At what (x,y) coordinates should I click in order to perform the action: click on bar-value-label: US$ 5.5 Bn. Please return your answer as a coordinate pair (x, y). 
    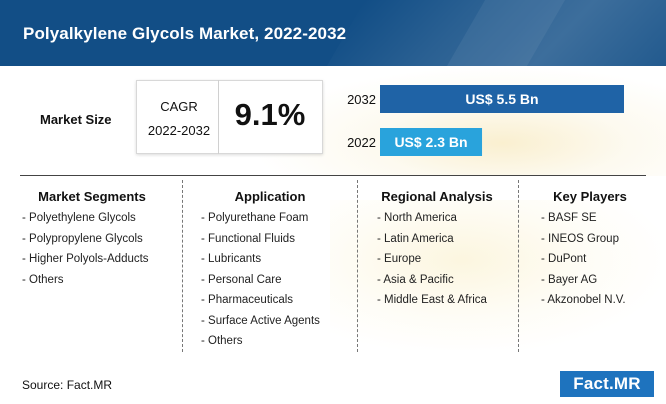
    Looking at the image, I should click on (501, 99).